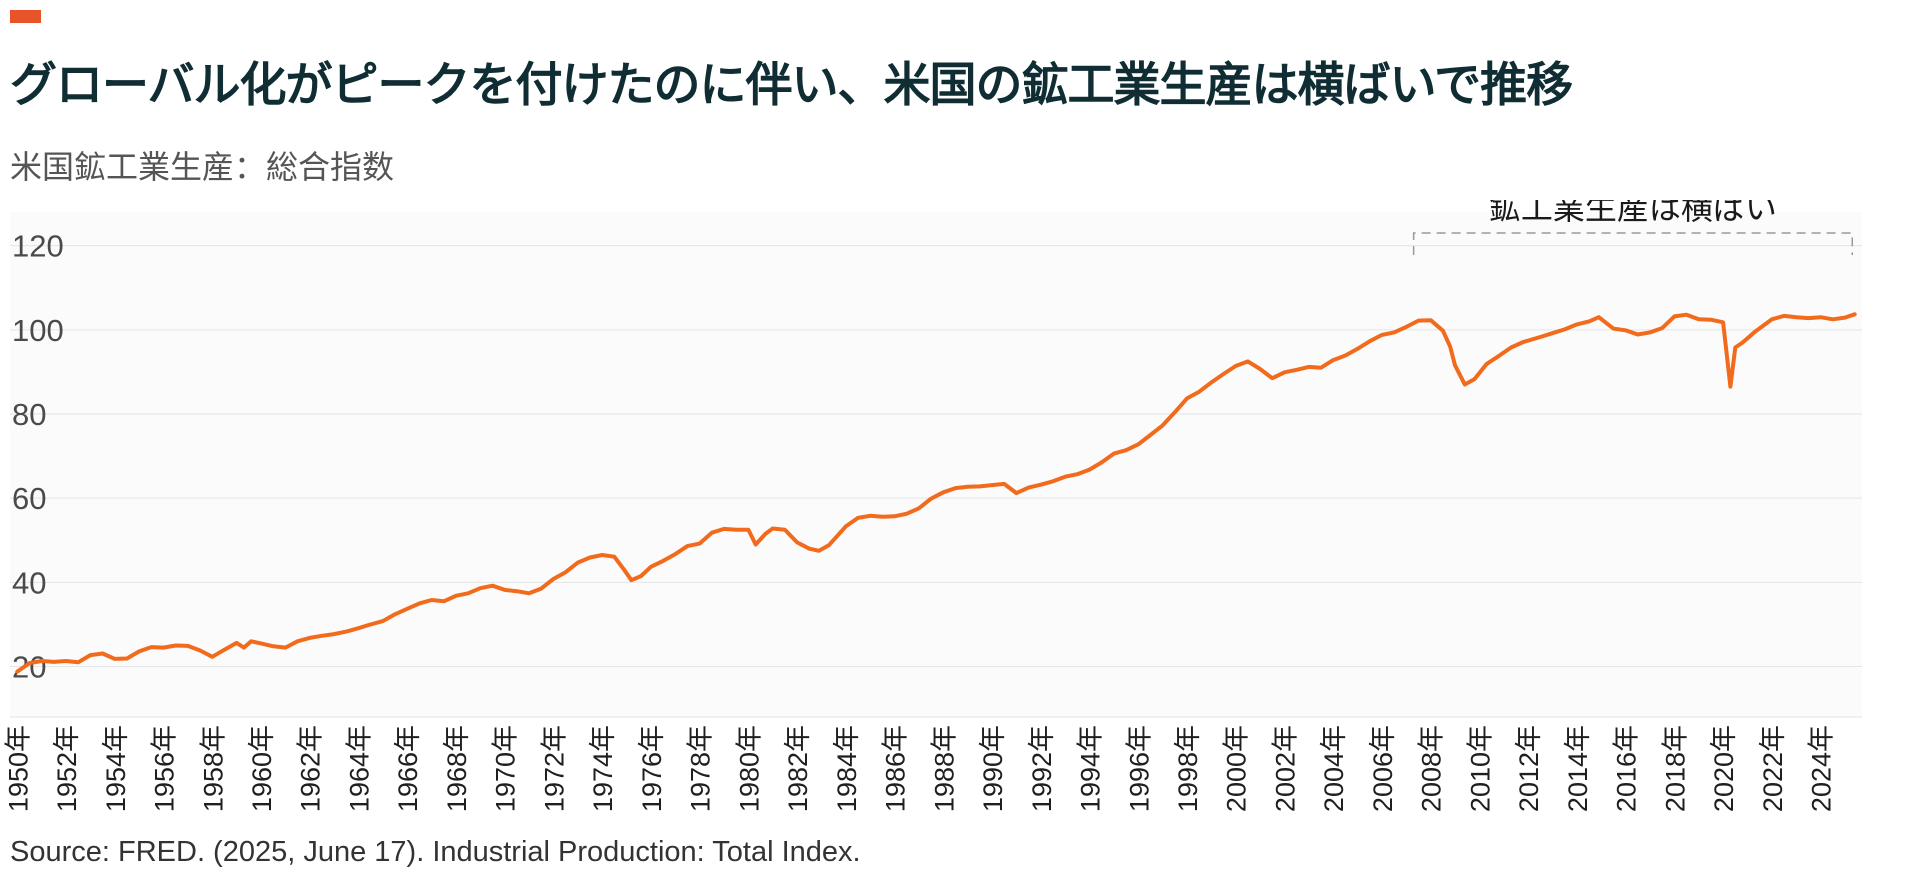 Image resolution: width=1920 pixels, height=874 pixels. Describe the element at coordinates (1822, 768) in the screenshot. I see `x-tick-label-2024: 2024年` at that location.